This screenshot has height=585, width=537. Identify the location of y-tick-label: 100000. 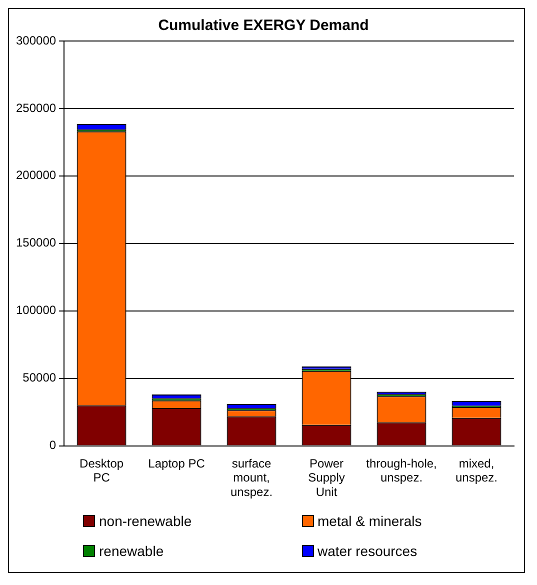
(36, 310).